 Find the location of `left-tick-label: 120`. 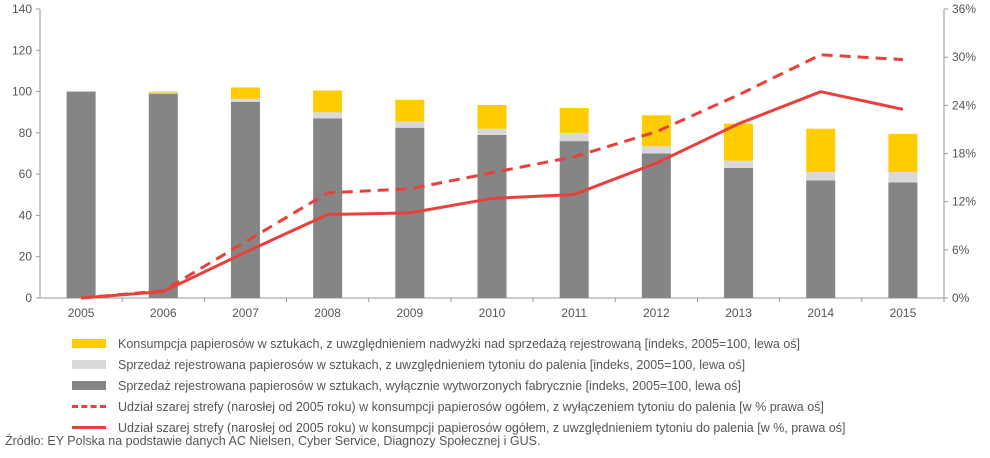

left-tick-label: 120 is located at coordinates (22, 50).